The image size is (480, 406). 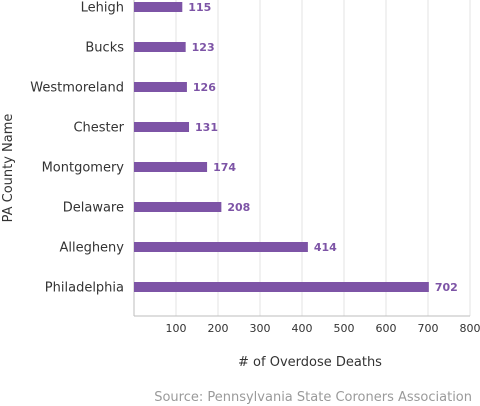 What do you see at coordinates (204, 87) in the screenshot?
I see `value-label: 126` at bounding box center [204, 87].